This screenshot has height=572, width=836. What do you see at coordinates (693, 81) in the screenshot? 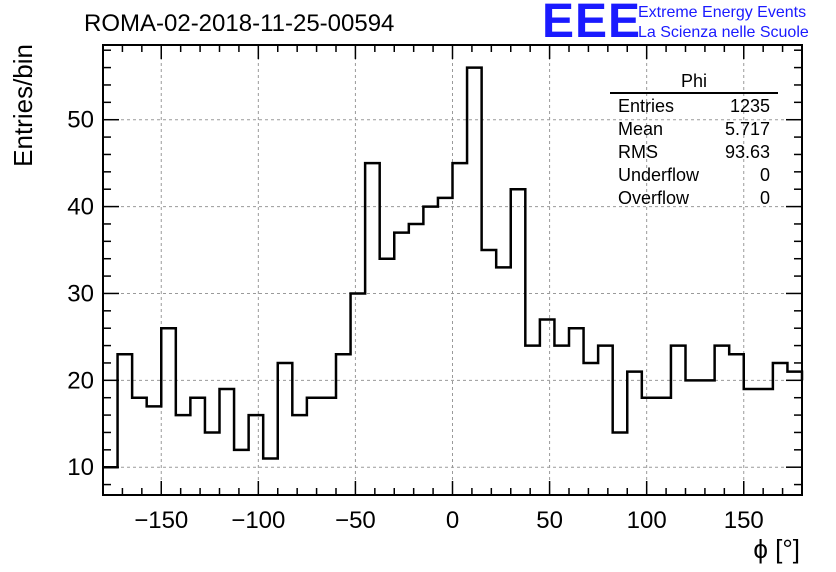
I see `stats-title: Phi` at bounding box center [693, 81].